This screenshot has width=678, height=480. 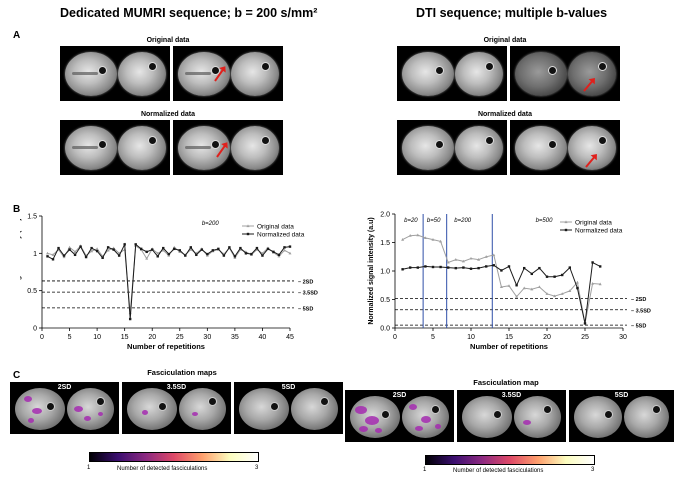 What do you see at coordinates (506, 382) in the screenshot?
I see `right-fasciculation-title: Fasciculation map` at bounding box center [506, 382].